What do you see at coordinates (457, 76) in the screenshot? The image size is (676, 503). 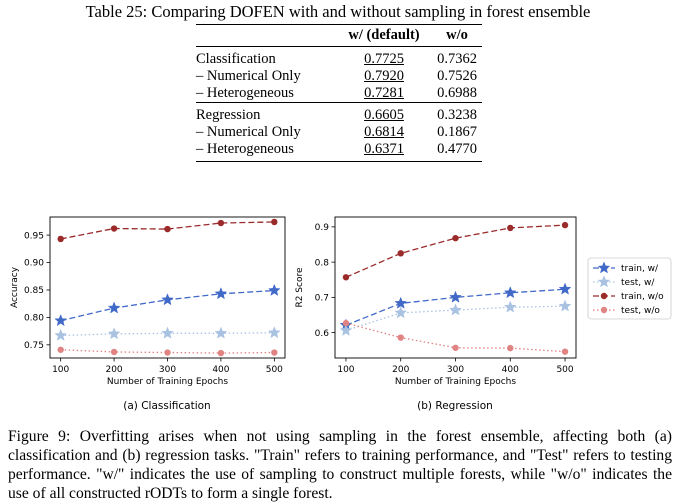 I see `value-without: 0.7526` at bounding box center [457, 76].